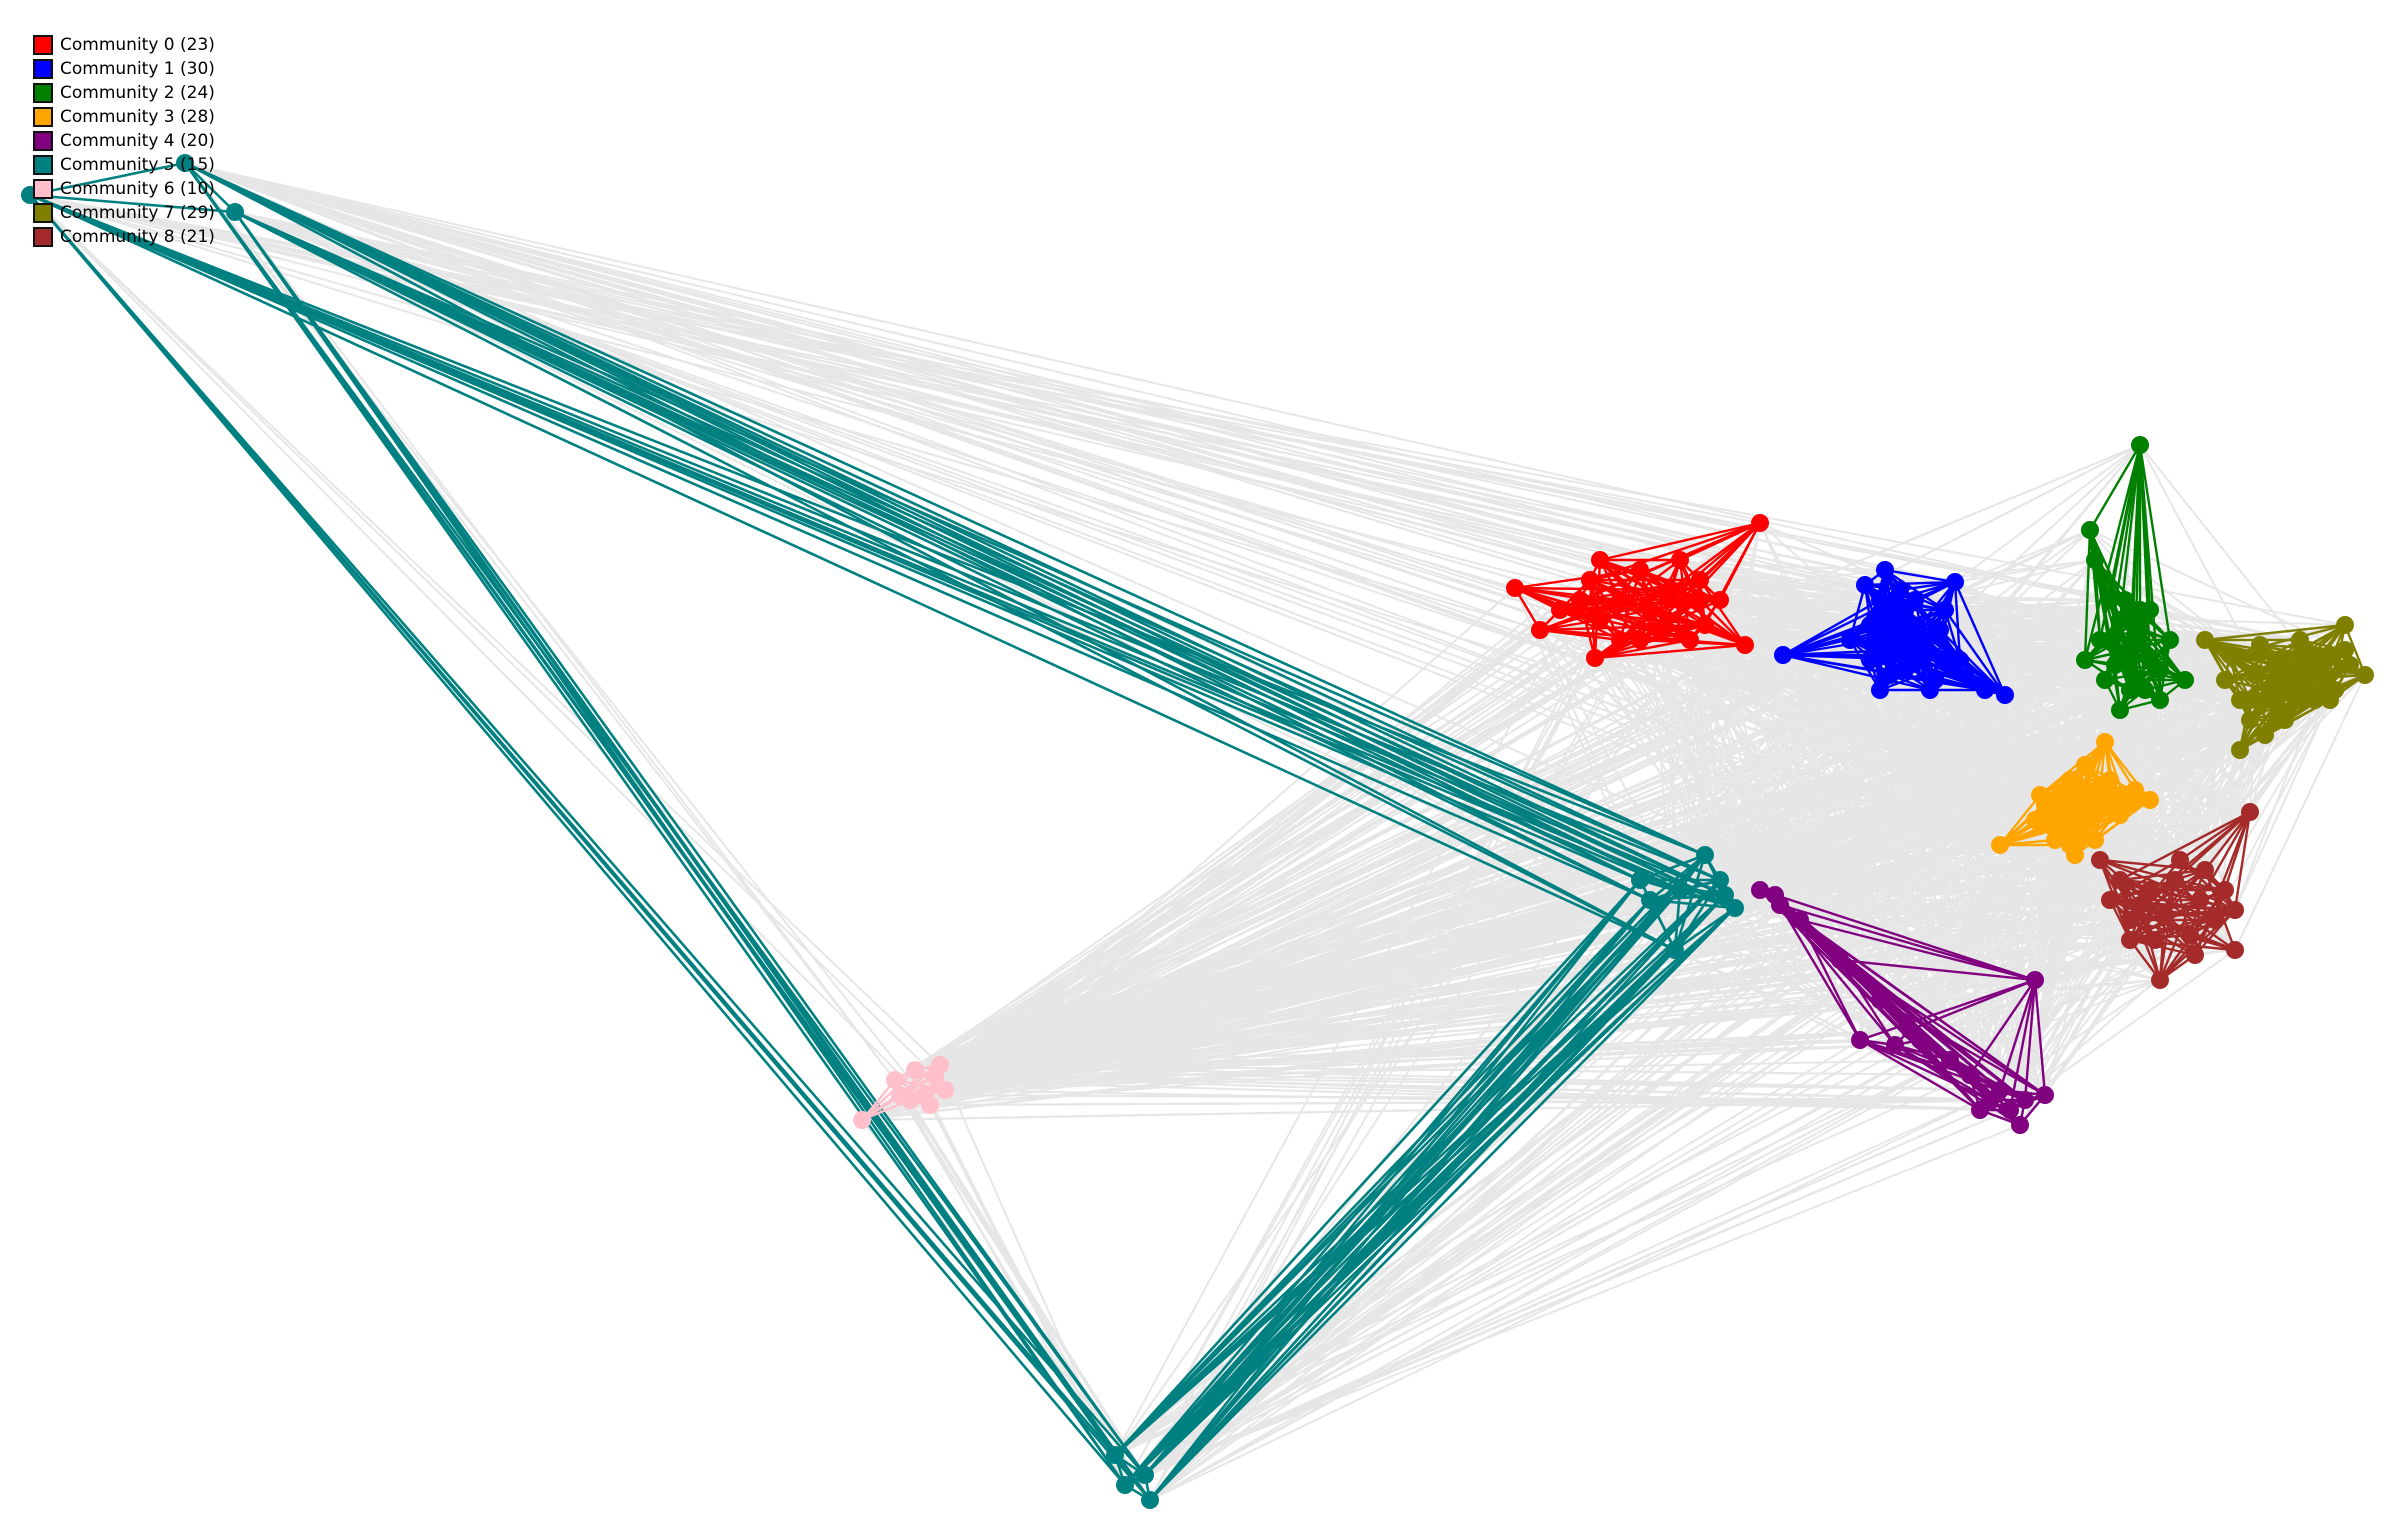 The height and width of the screenshot is (1532, 2384). What do you see at coordinates (124, 189) in the screenshot?
I see `legend-item: Community 6 (10)` at bounding box center [124, 189].